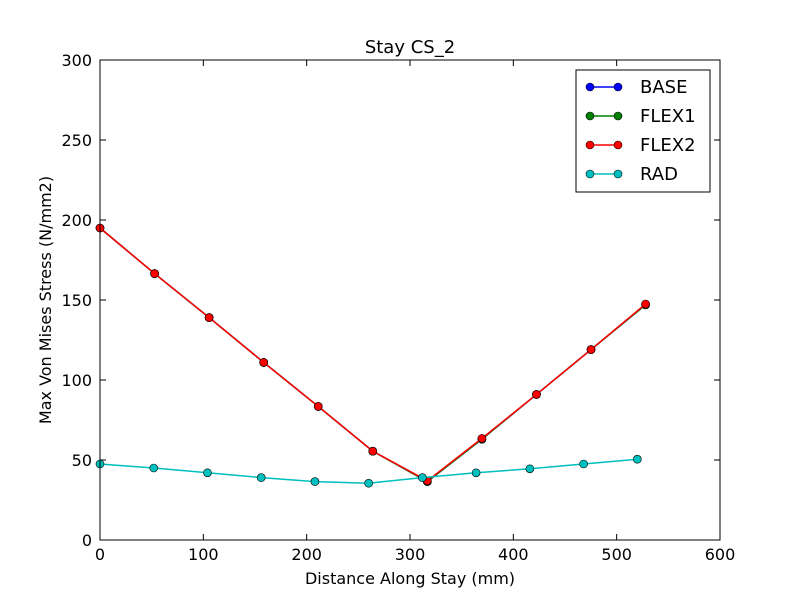 This screenshot has width=800, height=600. Describe the element at coordinates (410, 47) in the screenshot. I see `chart-title: Stay CS_2` at that location.